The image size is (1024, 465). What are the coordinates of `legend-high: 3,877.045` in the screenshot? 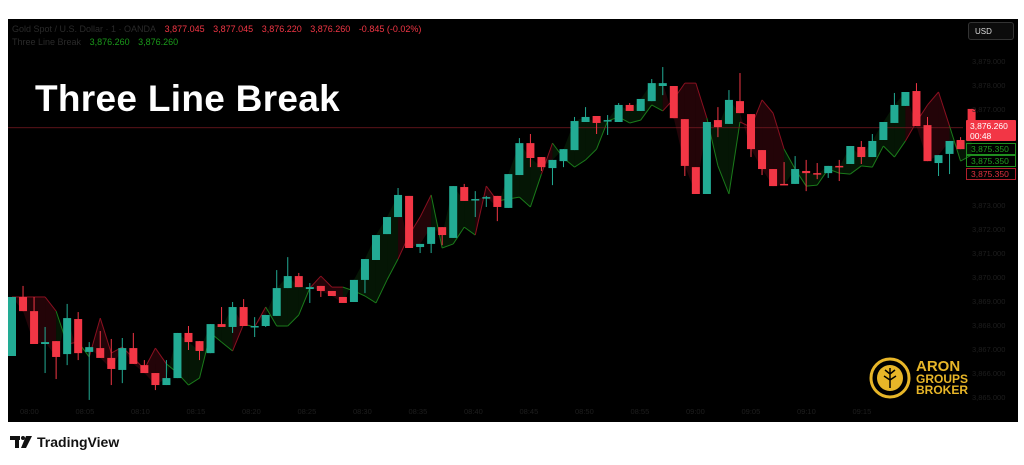 It's located at (233, 29).